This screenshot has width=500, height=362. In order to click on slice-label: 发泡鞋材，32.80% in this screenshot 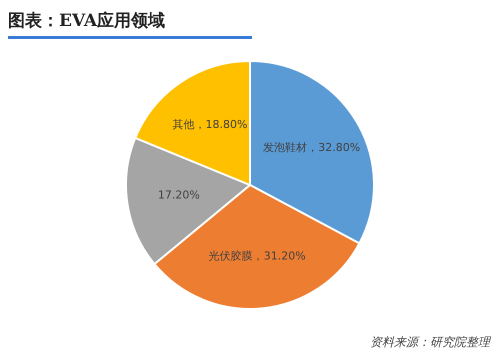, I will do `click(311, 147)`.